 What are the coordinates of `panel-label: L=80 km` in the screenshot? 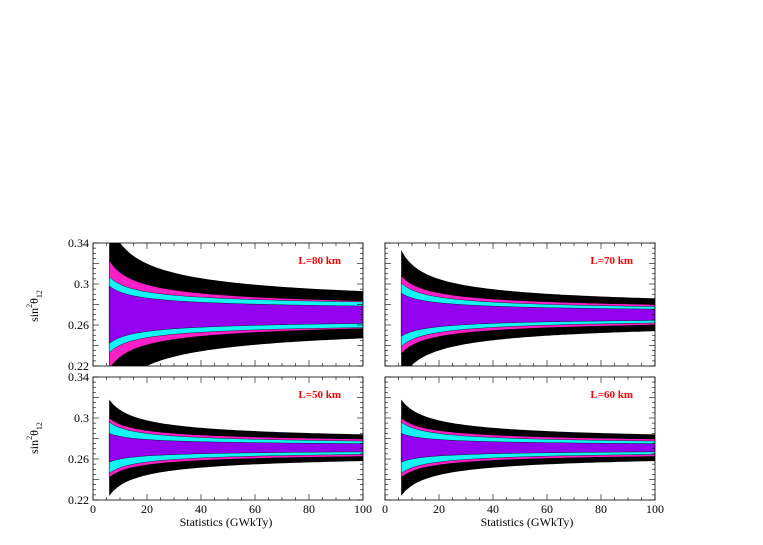 It's located at (319, 261).